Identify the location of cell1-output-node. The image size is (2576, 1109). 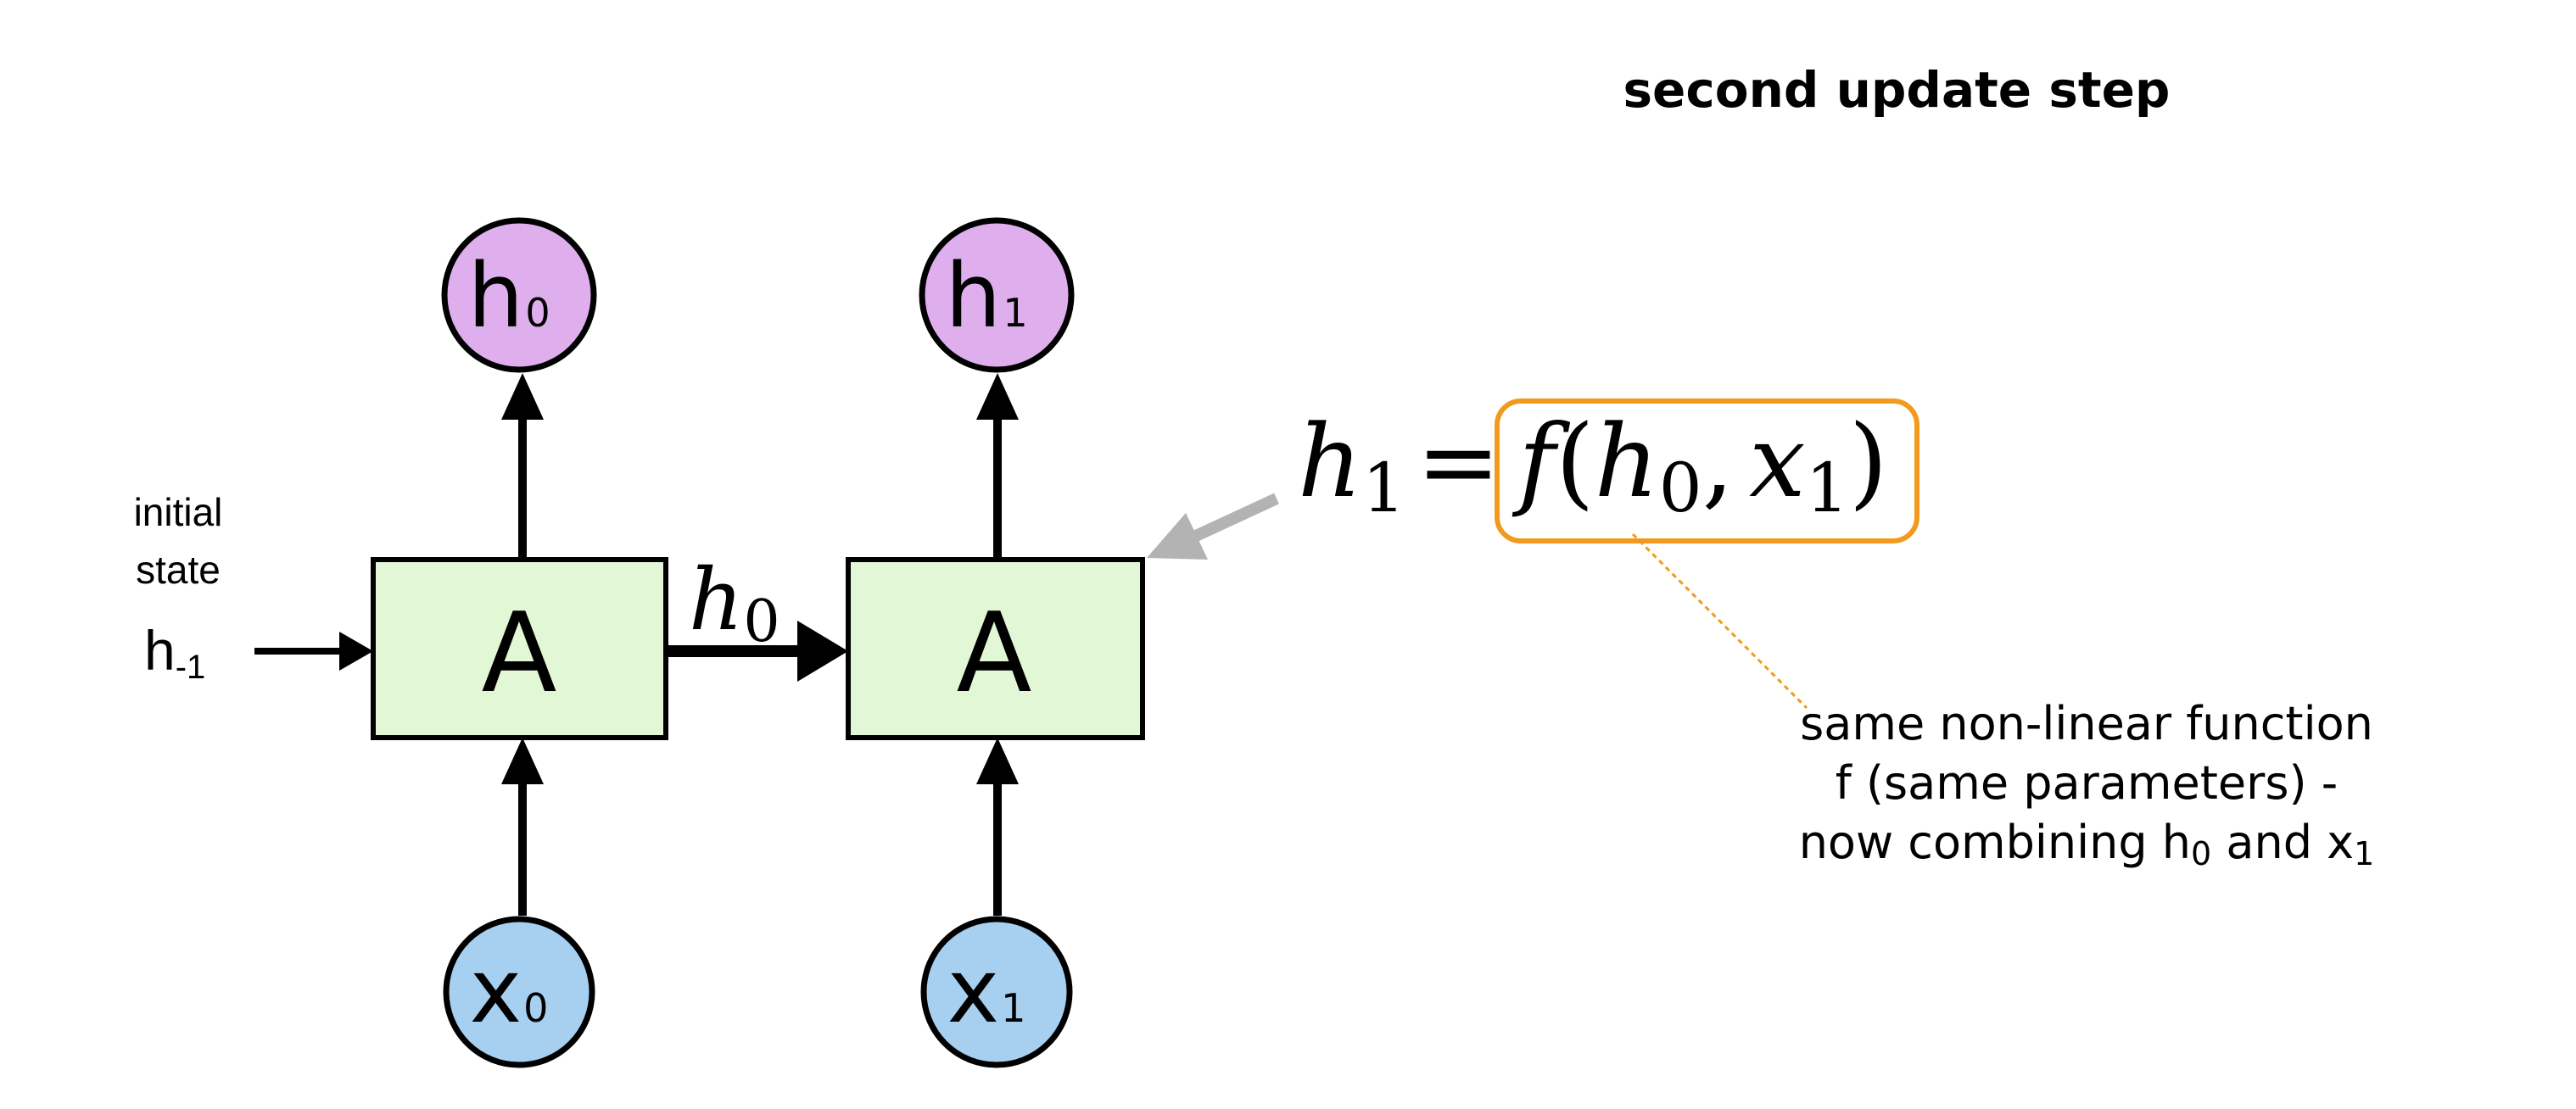
(519, 295).